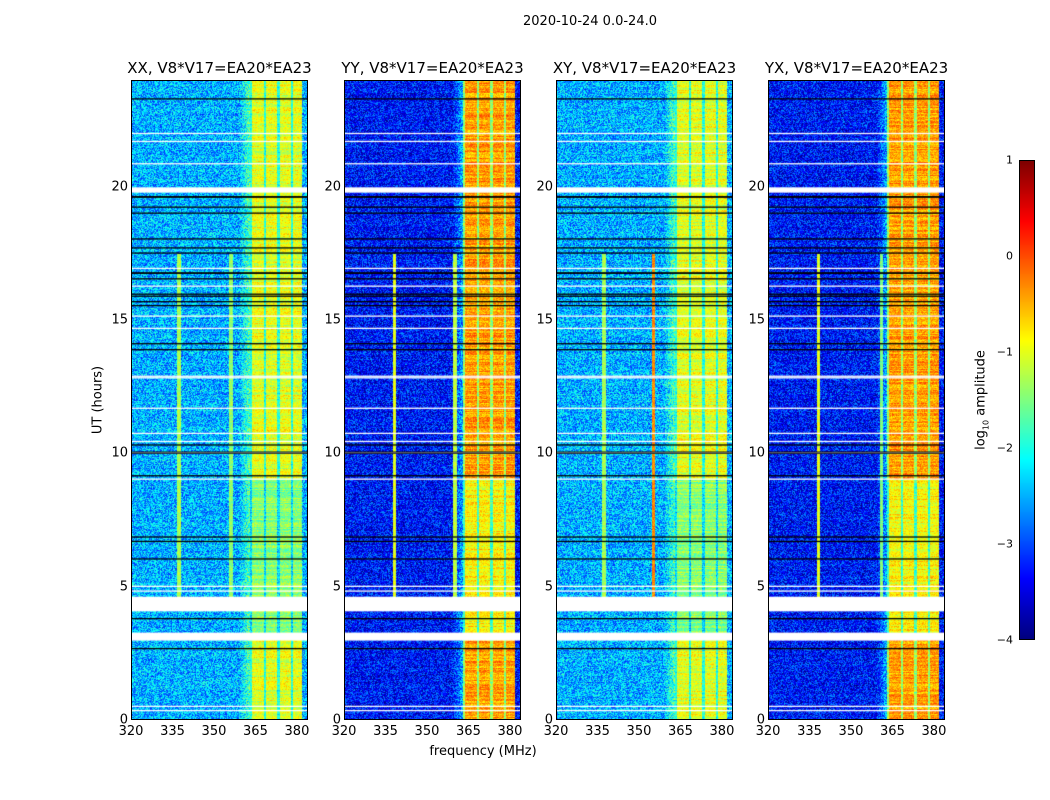 The image size is (1050, 800). I want to click on panel-title: XX, V8*V17=EA20*EA23, so click(219, 68).